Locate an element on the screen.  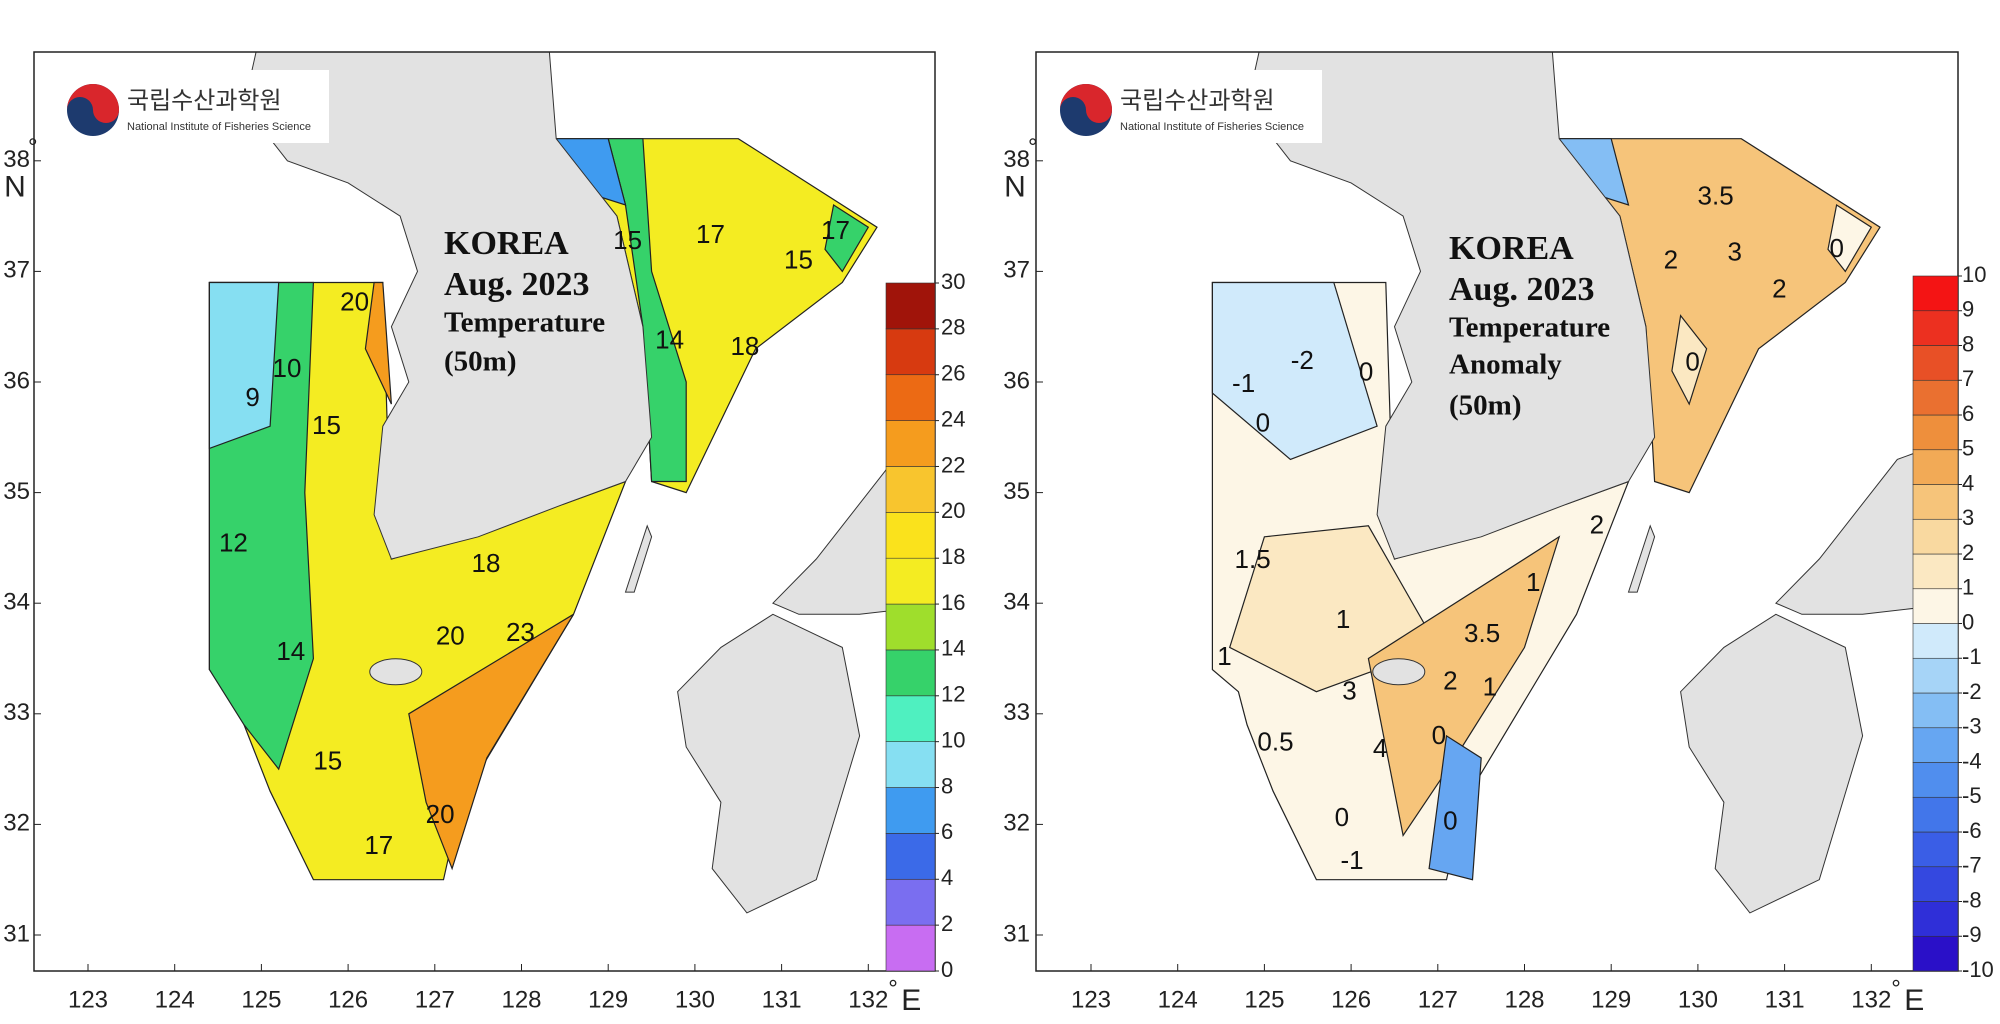
y-tick-label: 38 is located at coordinates (1016, 159).